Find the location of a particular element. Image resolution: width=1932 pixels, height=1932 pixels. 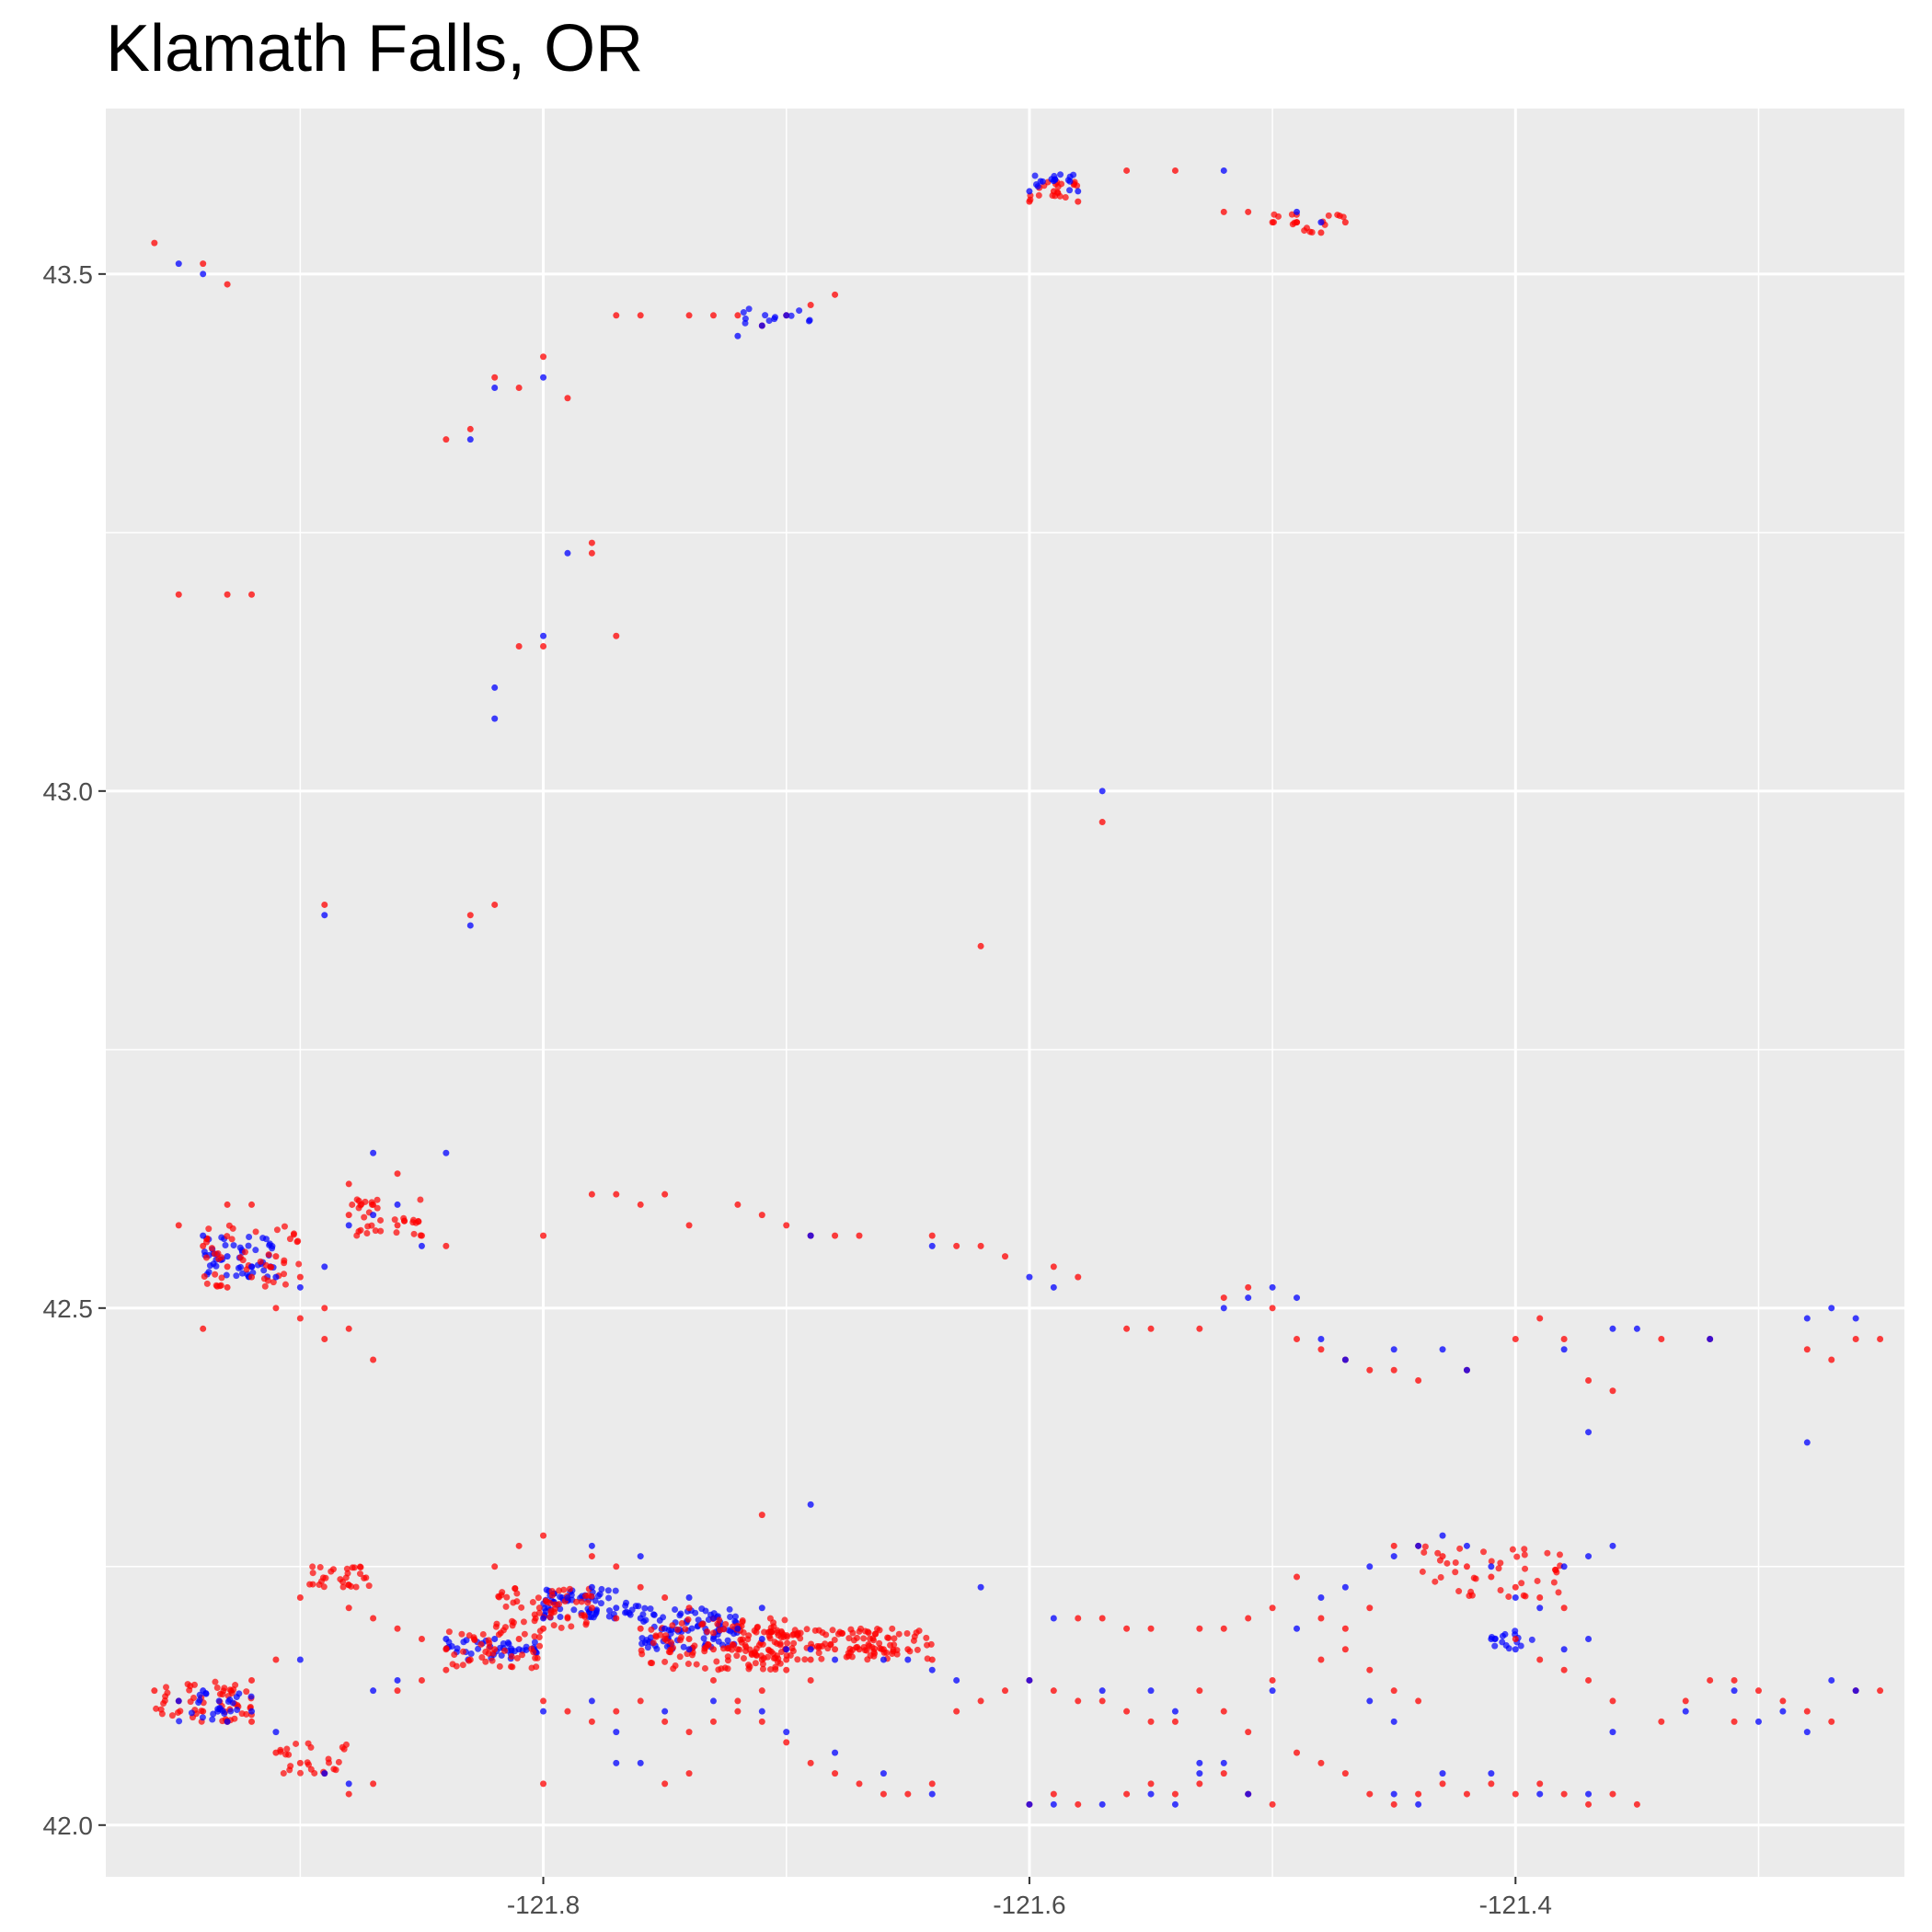

y-tick-label: 43.0 is located at coordinates (68, 791).